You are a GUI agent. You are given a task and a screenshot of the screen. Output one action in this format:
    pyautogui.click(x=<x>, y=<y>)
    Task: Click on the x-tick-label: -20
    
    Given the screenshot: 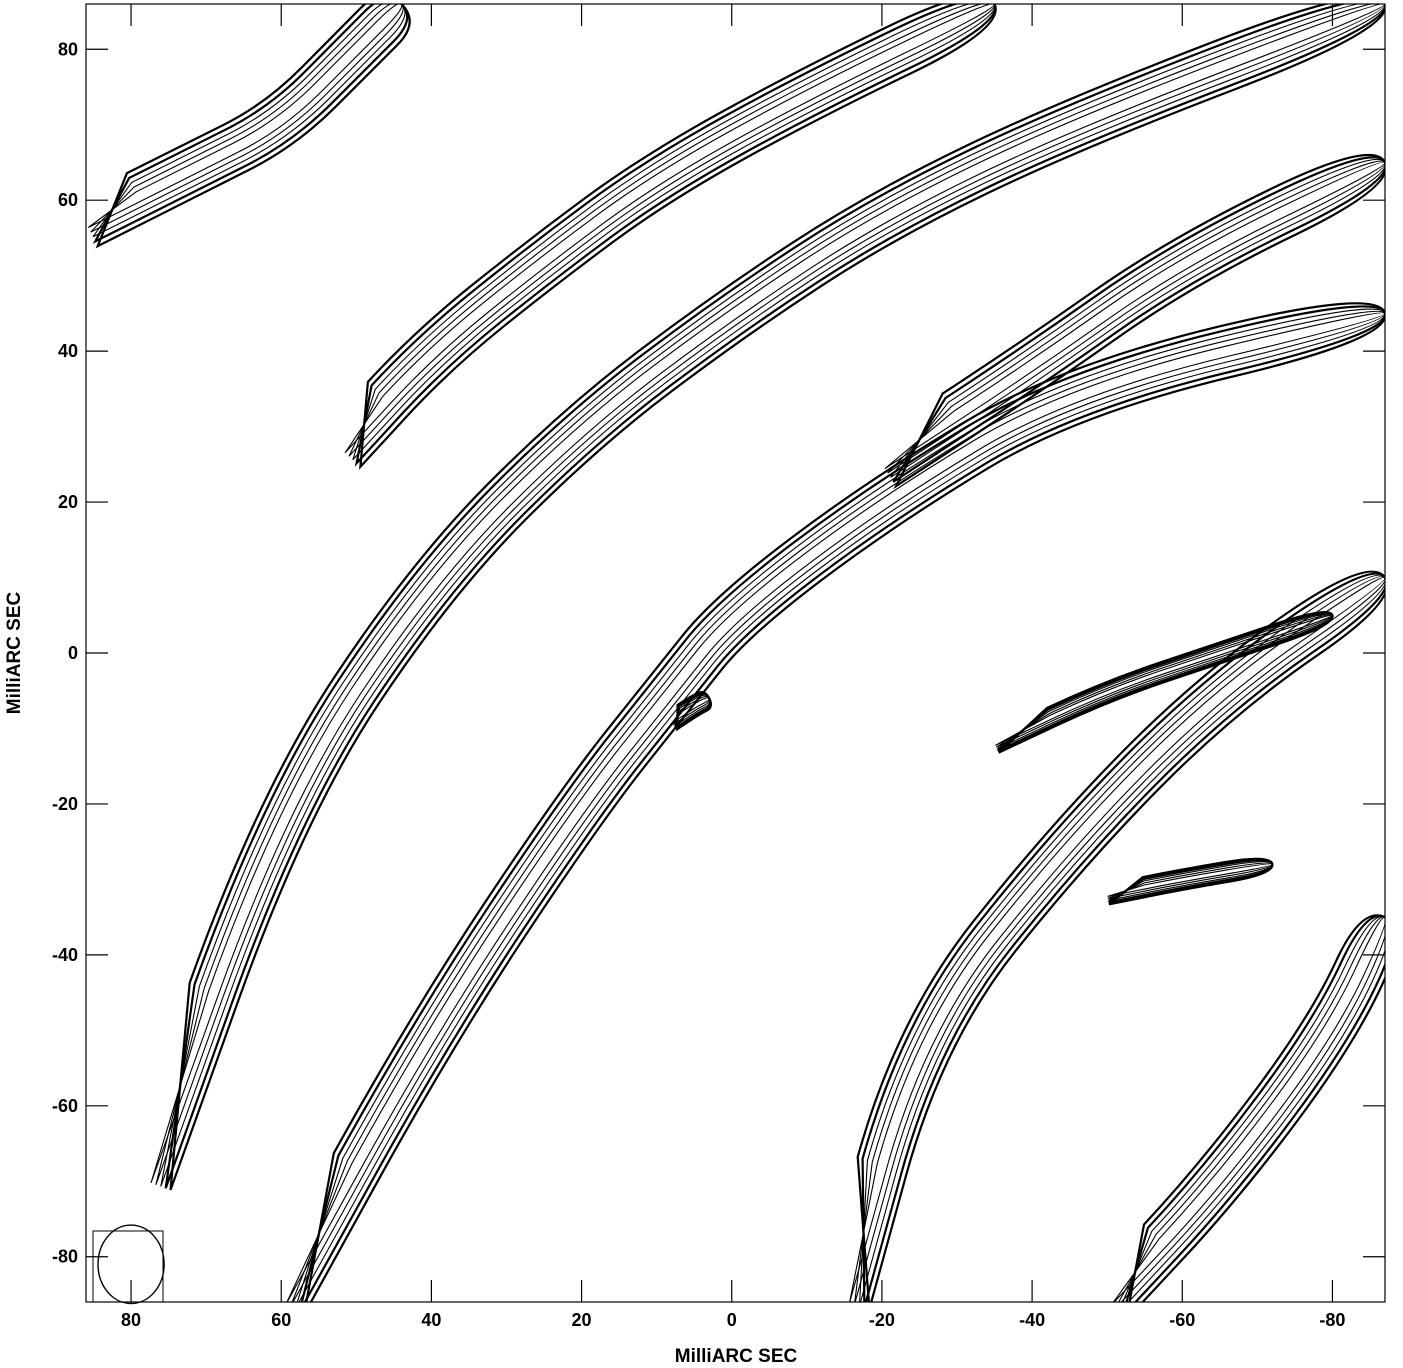 What is the action you would take?
    pyautogui.click(x=882, y=1320)
    